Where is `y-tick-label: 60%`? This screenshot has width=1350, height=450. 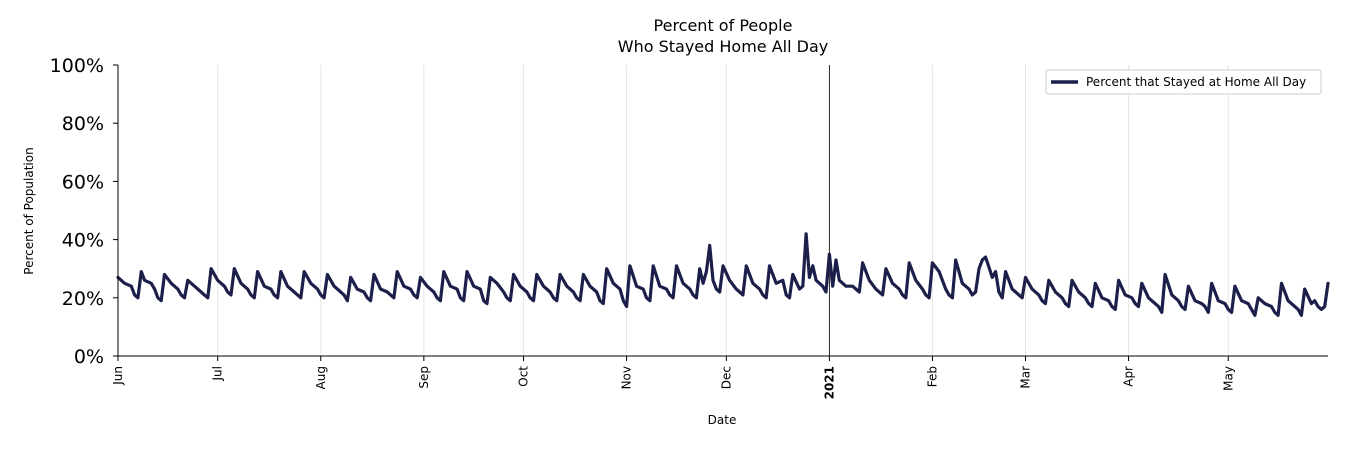 y-tick-label: 60% is located at coordinates (83, 182).